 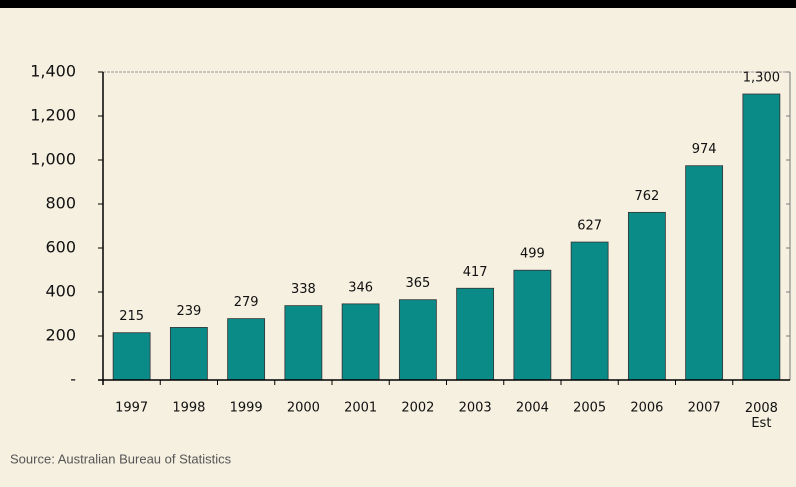 I want to click on x-tick-label: 2003, so click(x=475, y=408).